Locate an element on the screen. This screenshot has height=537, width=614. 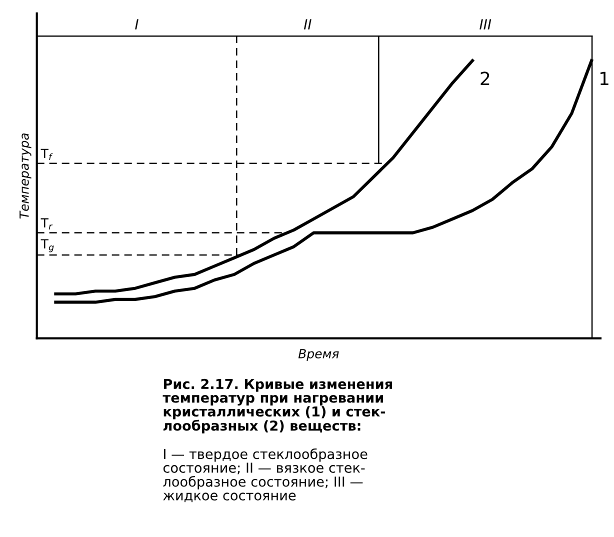
x-axis-title: Время is located at coordinates (318, 355).